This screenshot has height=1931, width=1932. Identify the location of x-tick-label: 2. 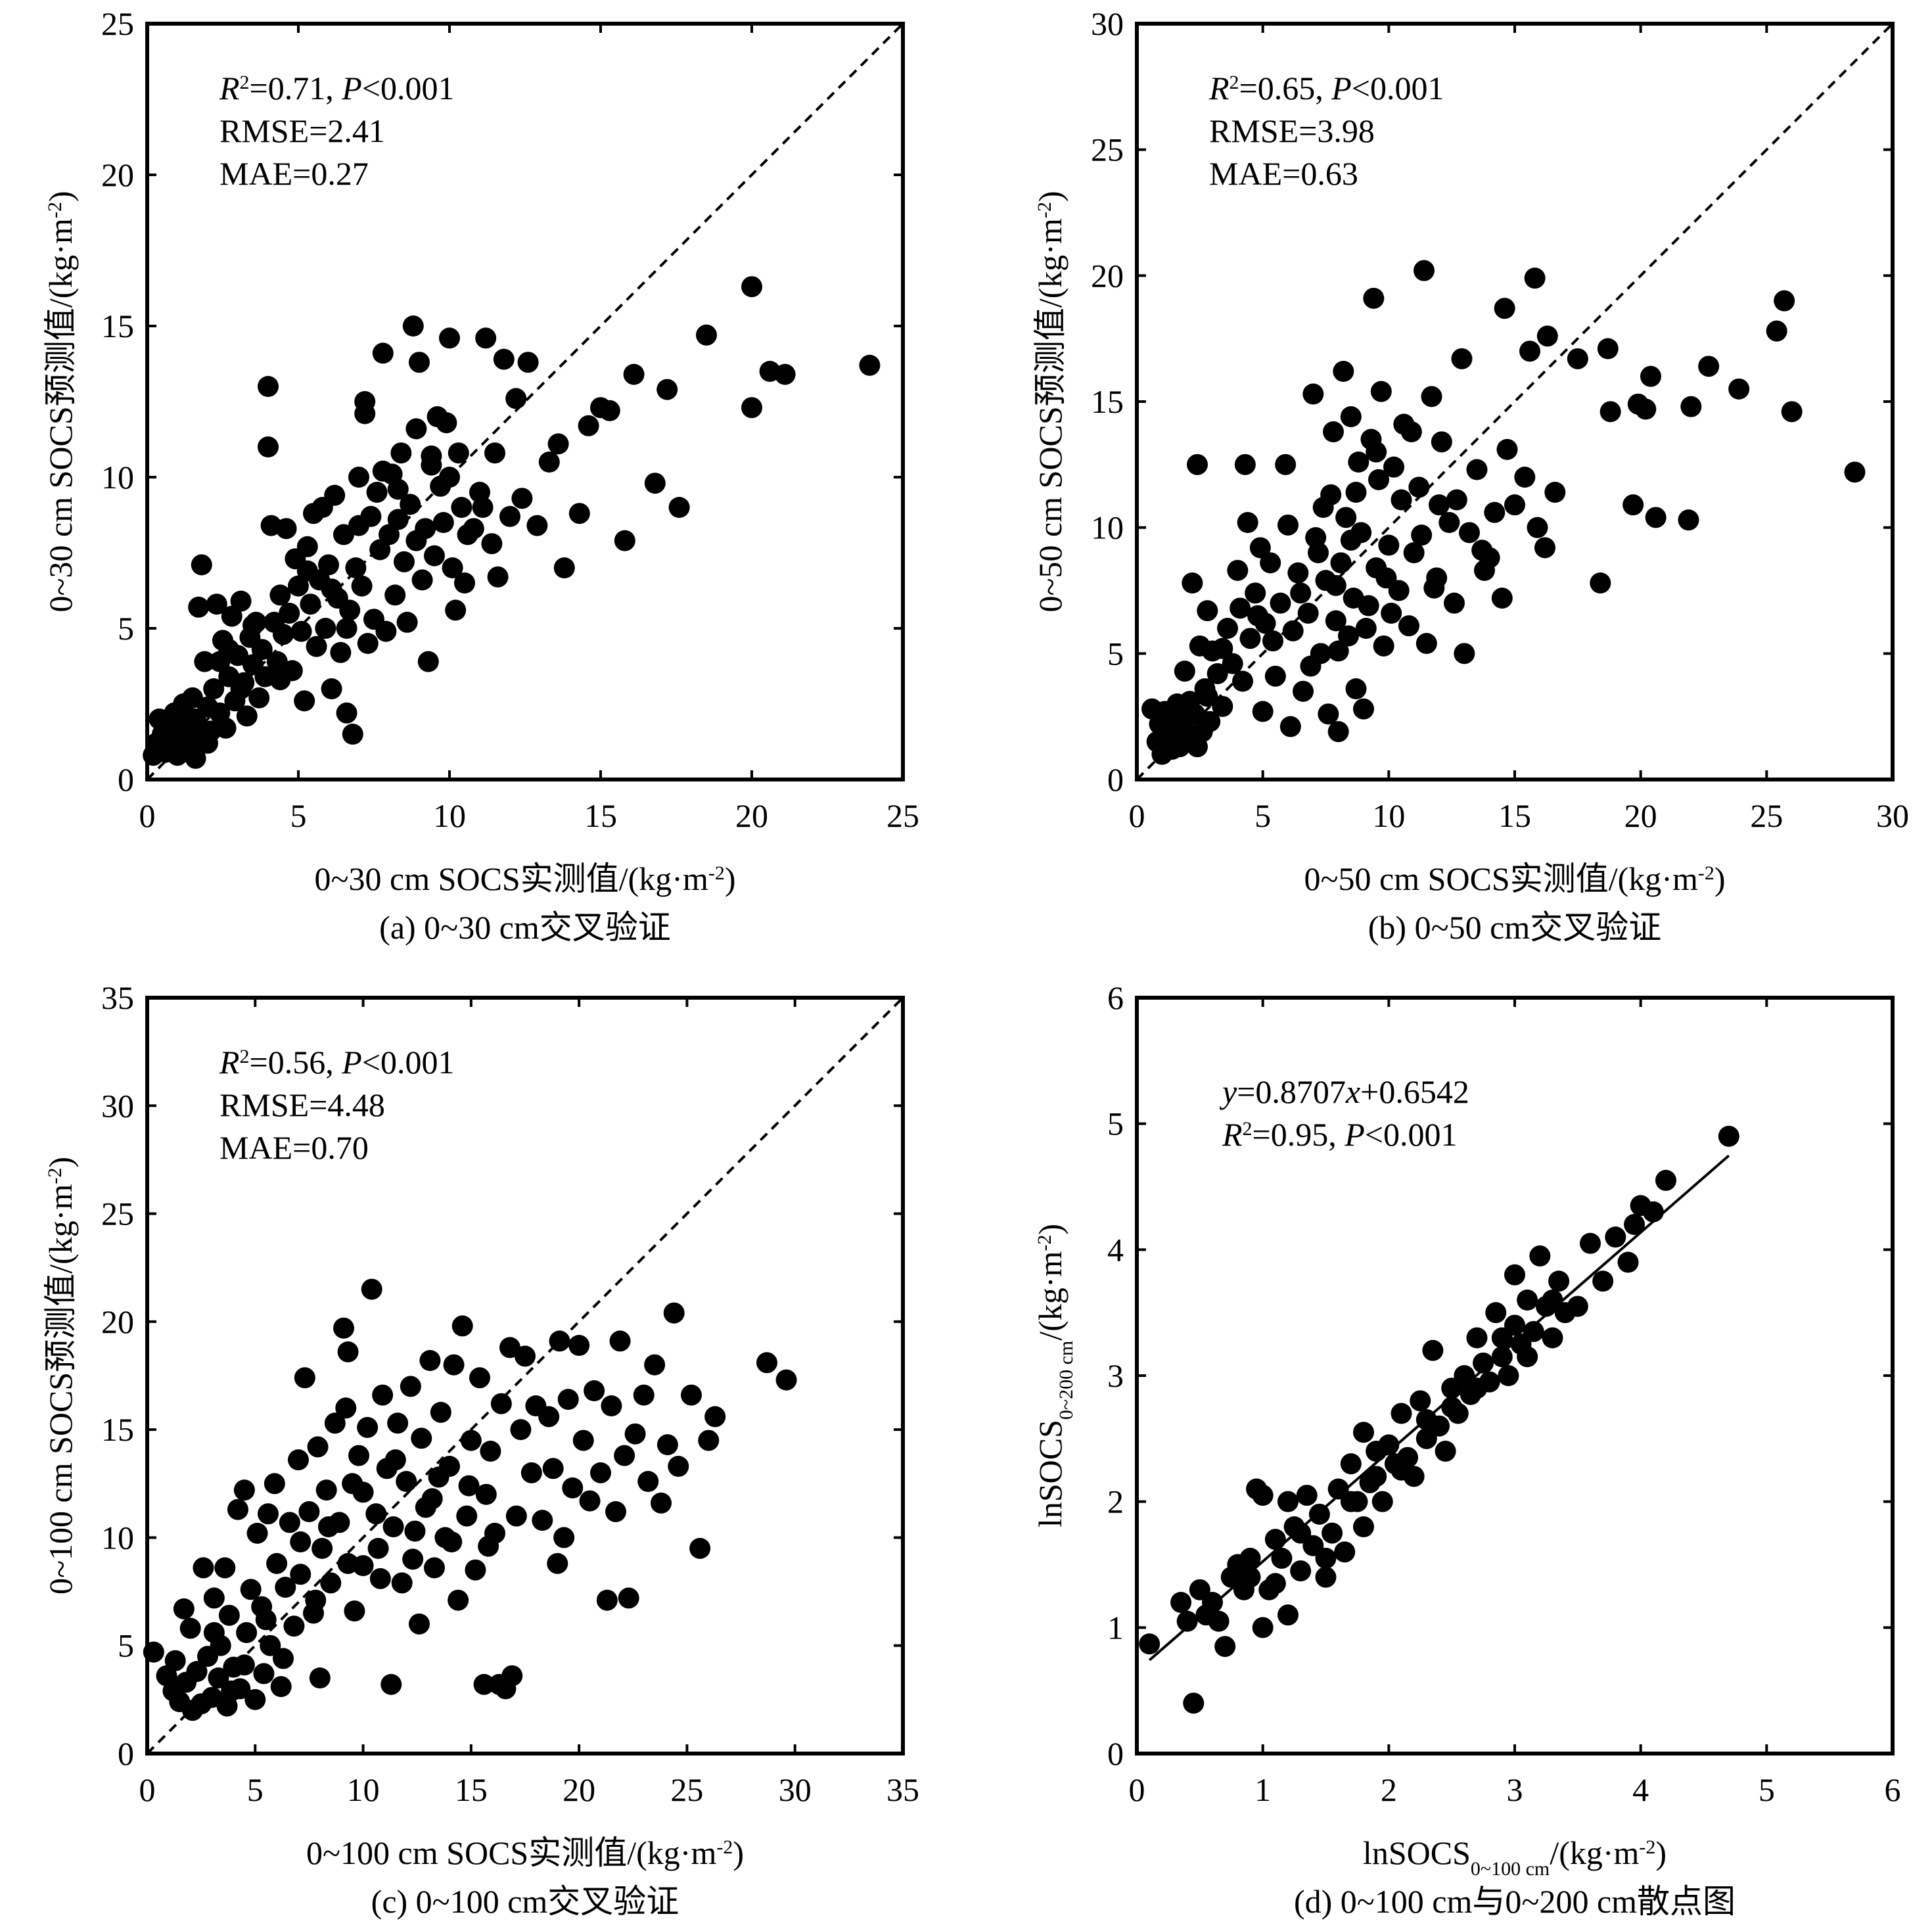
(1389, 1789).